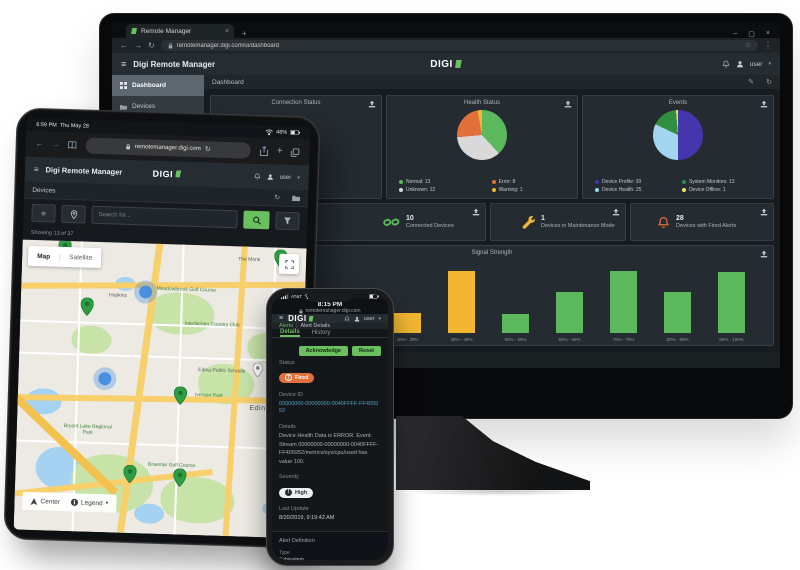  I want to click on bookmark-star-icon: ☆, so click(747, 45).